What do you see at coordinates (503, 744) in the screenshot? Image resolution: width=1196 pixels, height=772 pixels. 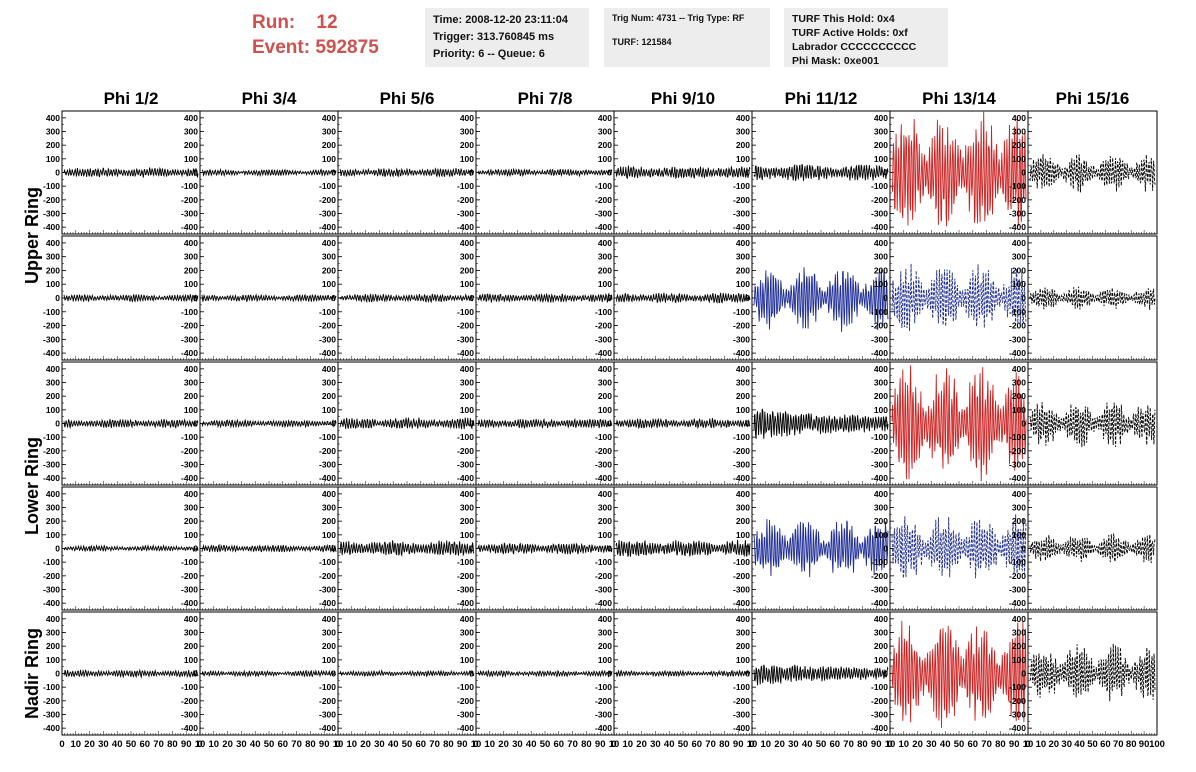 I see `x-tick-label: 20` at bounding box center [503, 744].